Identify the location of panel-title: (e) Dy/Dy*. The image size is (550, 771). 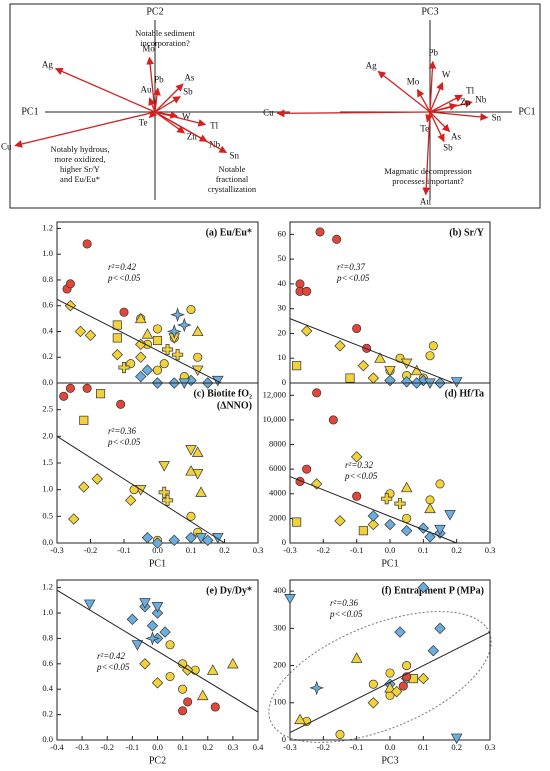
(229, 590).